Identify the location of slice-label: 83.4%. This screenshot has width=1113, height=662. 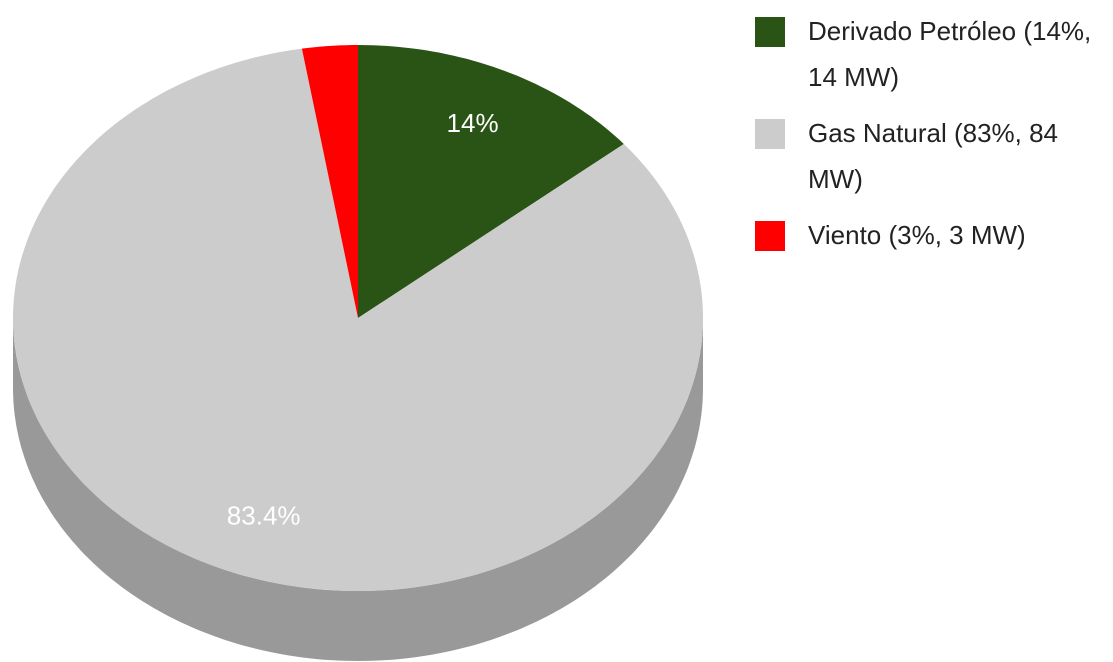
(264, 515).